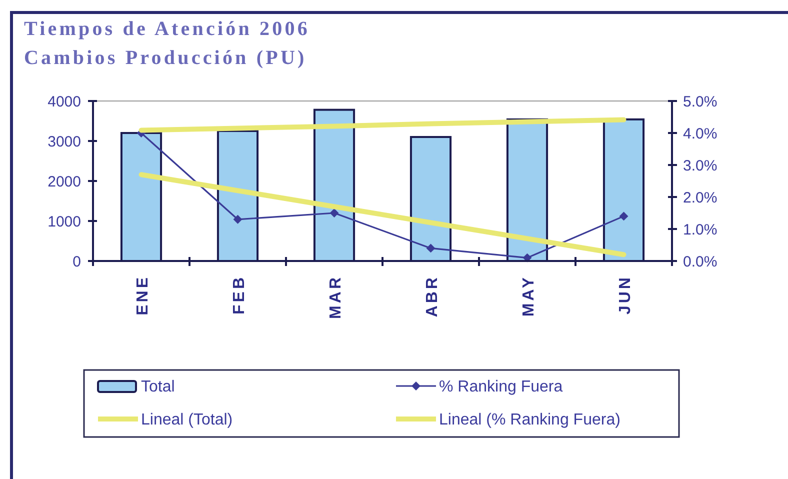  What do you see at coordinates (64, 101) in the screenshot?
I see `y-tick-label: 4000` at bounding box center [64, 101].